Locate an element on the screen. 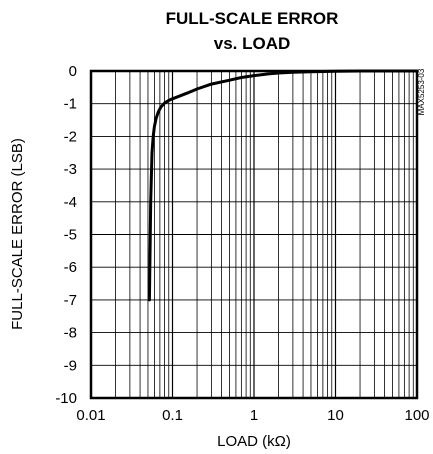 The image size is (433, 454). chart-title-line2: vs. LOAD is located at coordinates (252, 43).